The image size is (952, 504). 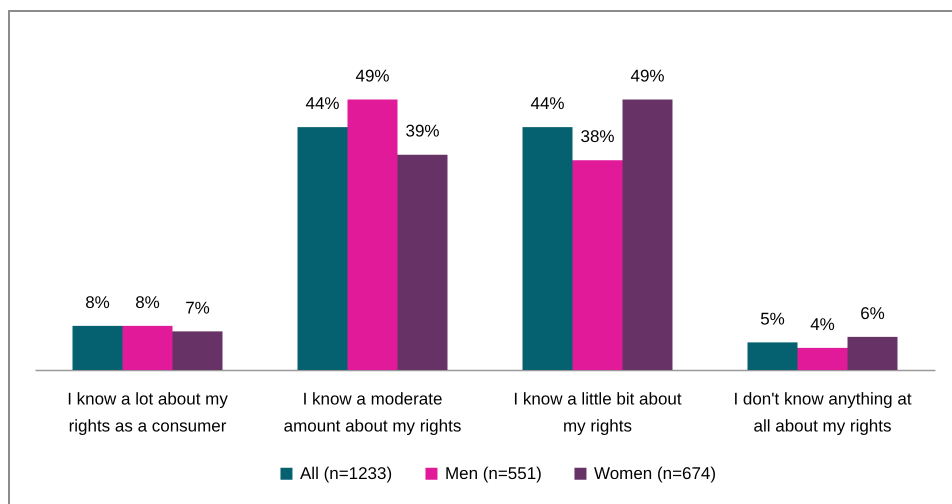 I want to click on data-label: 5%, so click(x=772, y=318).